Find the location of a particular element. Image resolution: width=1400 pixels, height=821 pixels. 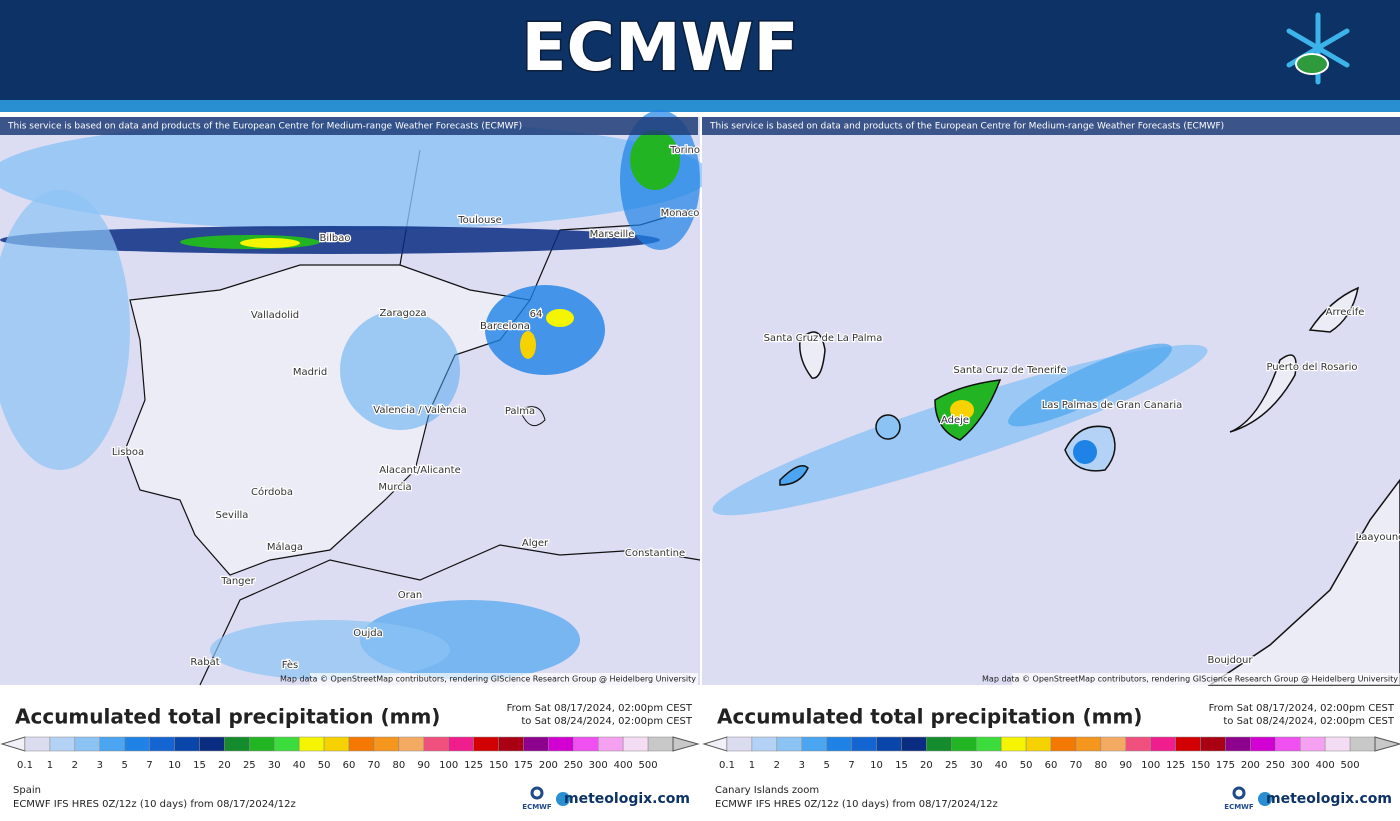

place-label: Santa Cruz de La Palma is located at coordinates (823, 338).